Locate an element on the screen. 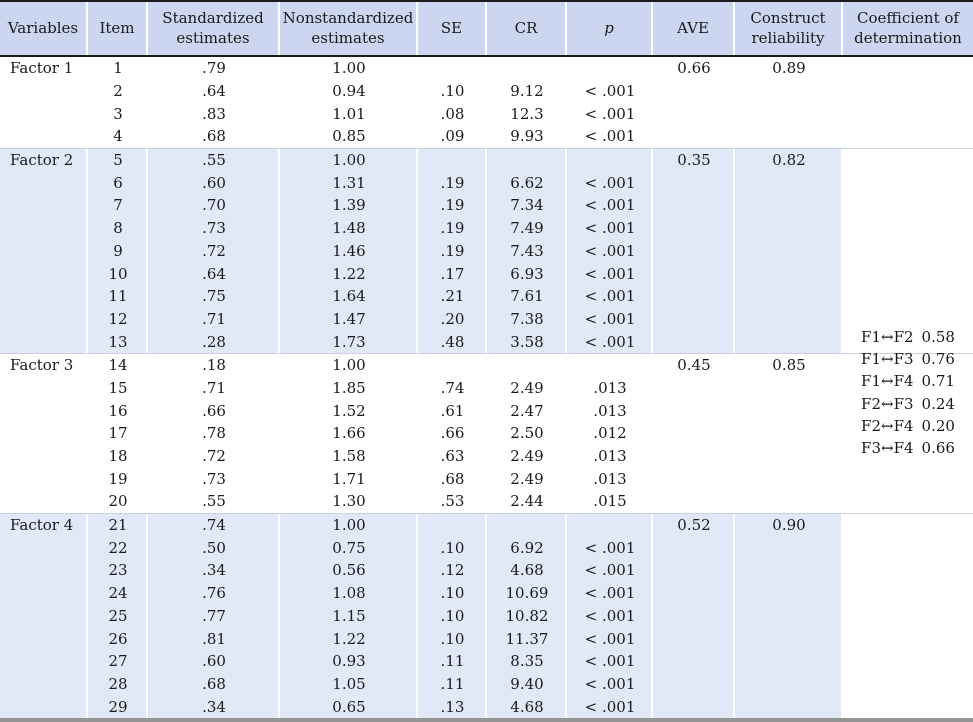 The image size is (973, 722). cr-value: 2.44 is located at coordinates (527, 501).